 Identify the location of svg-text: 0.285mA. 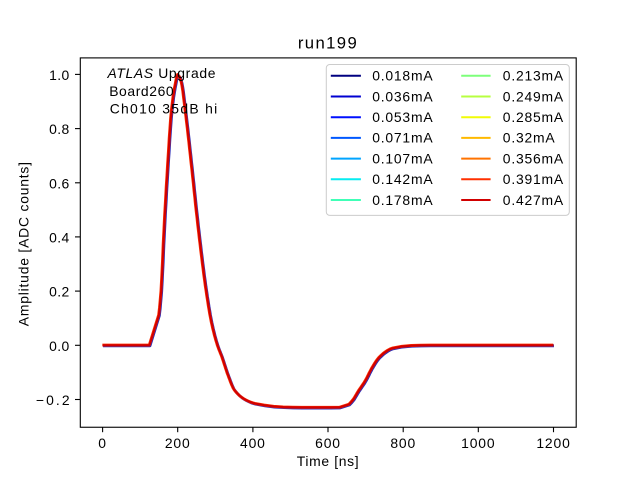
(533, 117).